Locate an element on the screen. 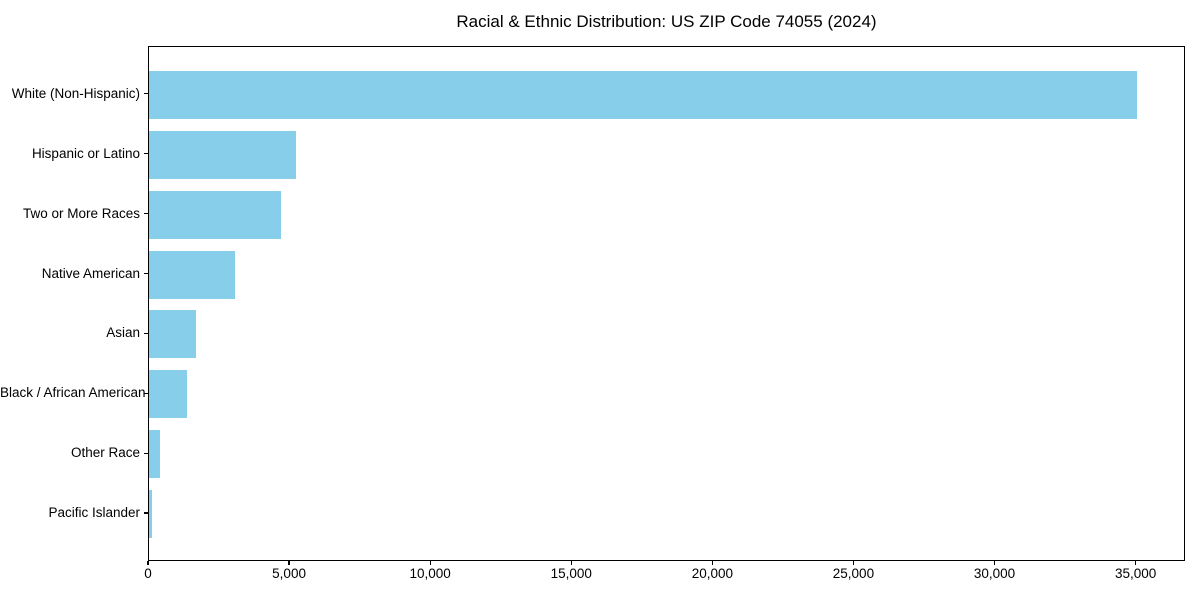  bar-other-race is located at coordinates (154, 454).